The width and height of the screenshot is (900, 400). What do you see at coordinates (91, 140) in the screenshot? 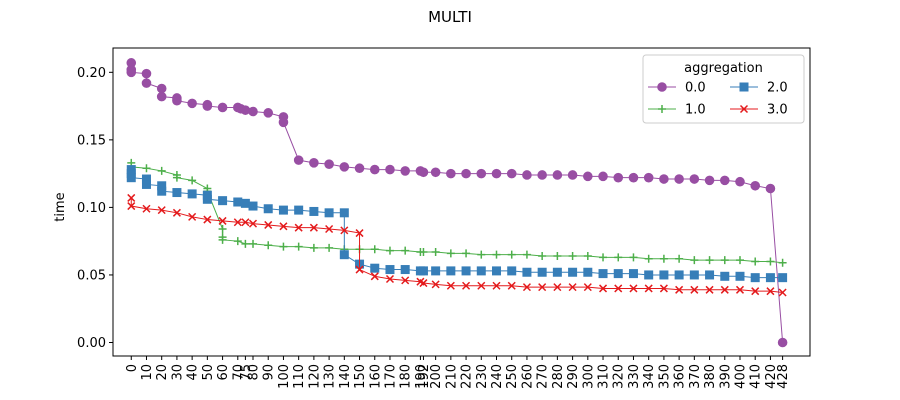
I see `y-tick-label: 0.15` at bounding box center [91, 140].